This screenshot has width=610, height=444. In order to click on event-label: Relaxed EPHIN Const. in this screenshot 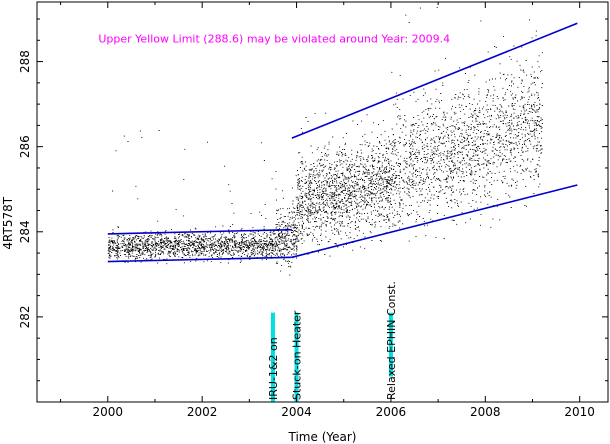, I will do `click(391, 340)`.